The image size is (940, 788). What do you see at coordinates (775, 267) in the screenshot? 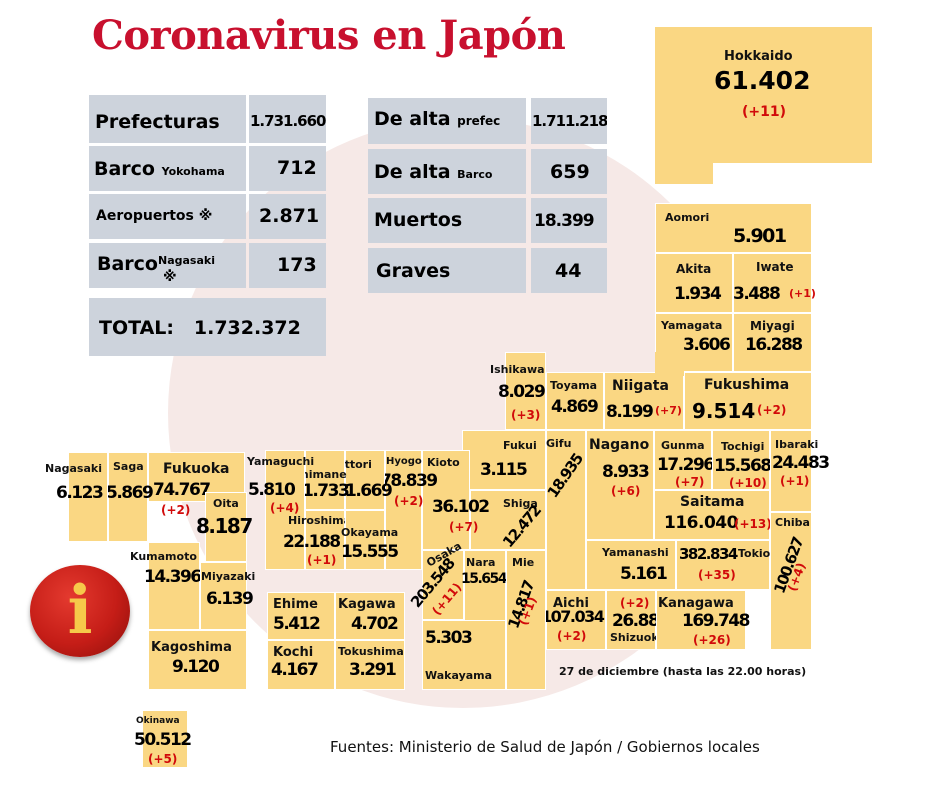
I see `pref-iwate-name: Iwate` at bounding box center [775, 267].